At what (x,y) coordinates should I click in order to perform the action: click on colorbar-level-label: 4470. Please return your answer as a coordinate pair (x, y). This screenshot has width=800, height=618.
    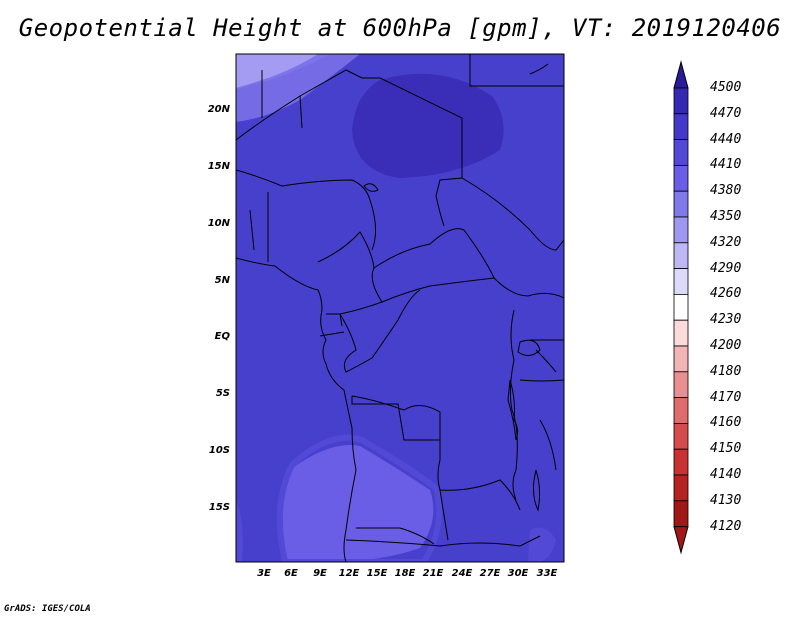
    Looking at the image, I should click on (726, 113).